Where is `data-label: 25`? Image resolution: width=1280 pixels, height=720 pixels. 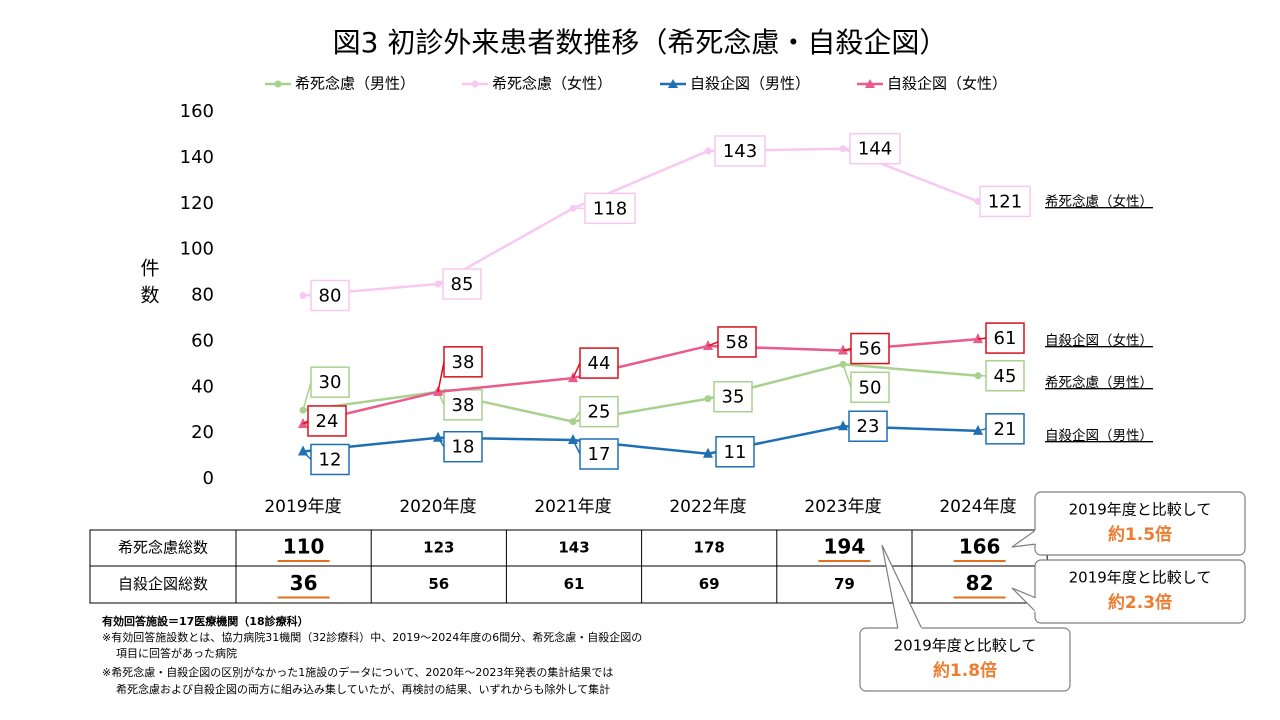 data-label: 25 is located at coordinates (599, 412).